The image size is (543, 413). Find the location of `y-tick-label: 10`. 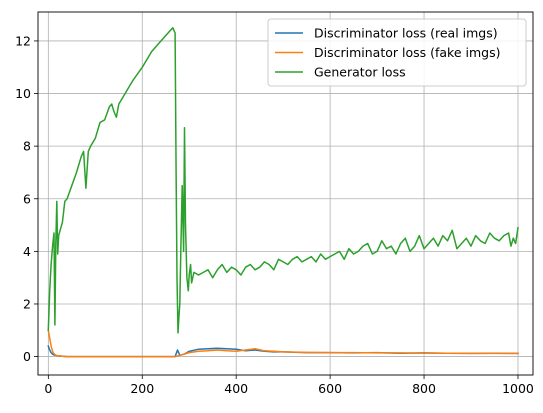

y-tick-label: 10 is located at coordinates (23, 93).